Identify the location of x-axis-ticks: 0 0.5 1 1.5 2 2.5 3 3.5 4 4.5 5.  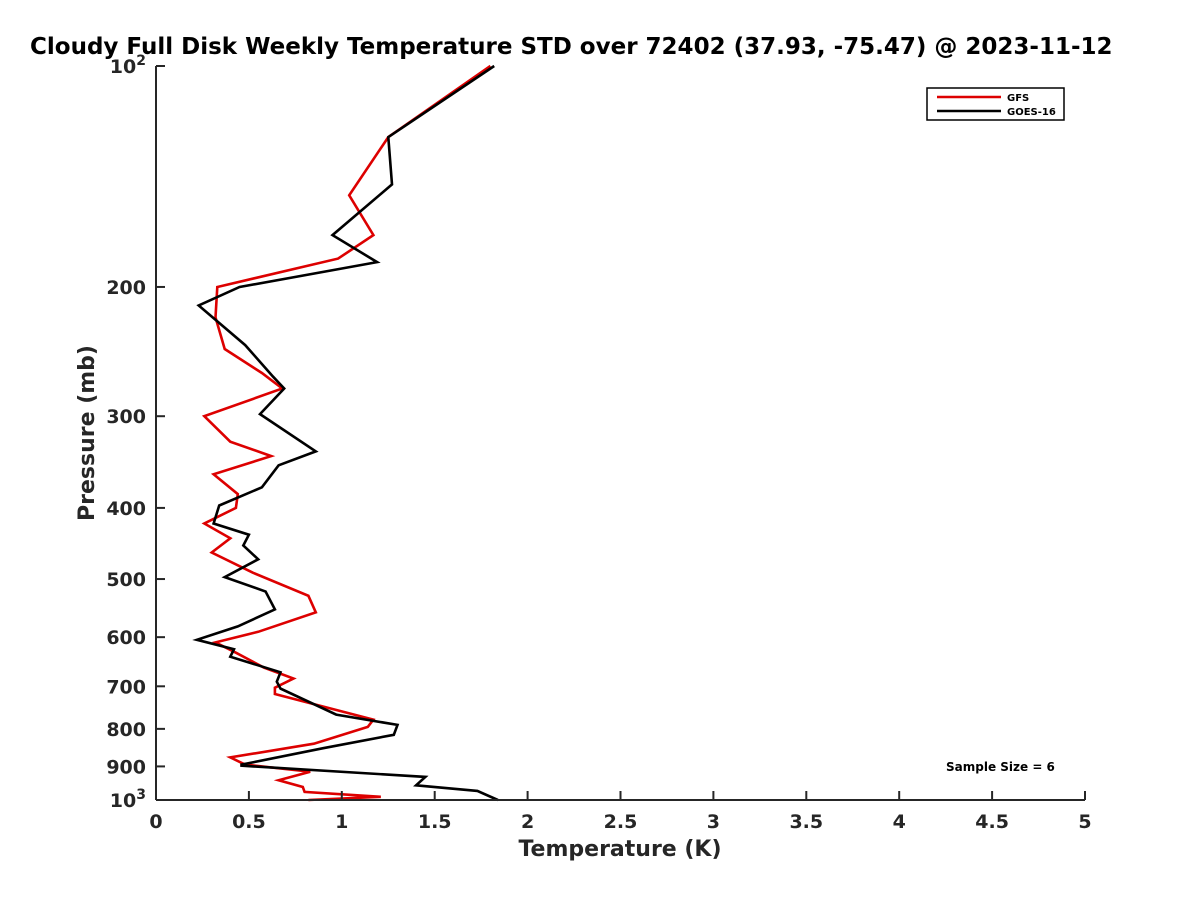
(620, 812).